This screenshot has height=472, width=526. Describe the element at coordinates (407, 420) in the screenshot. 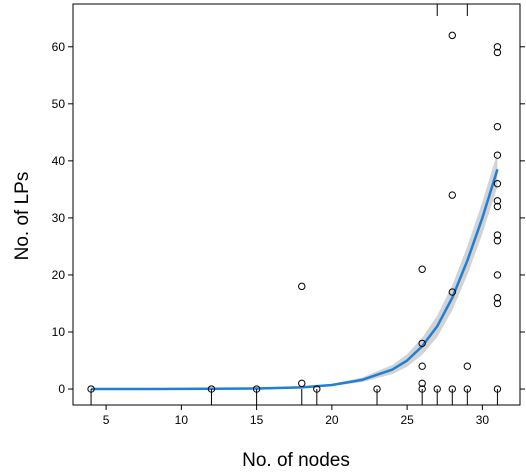

I see `x-tick-label: 25` at that location.